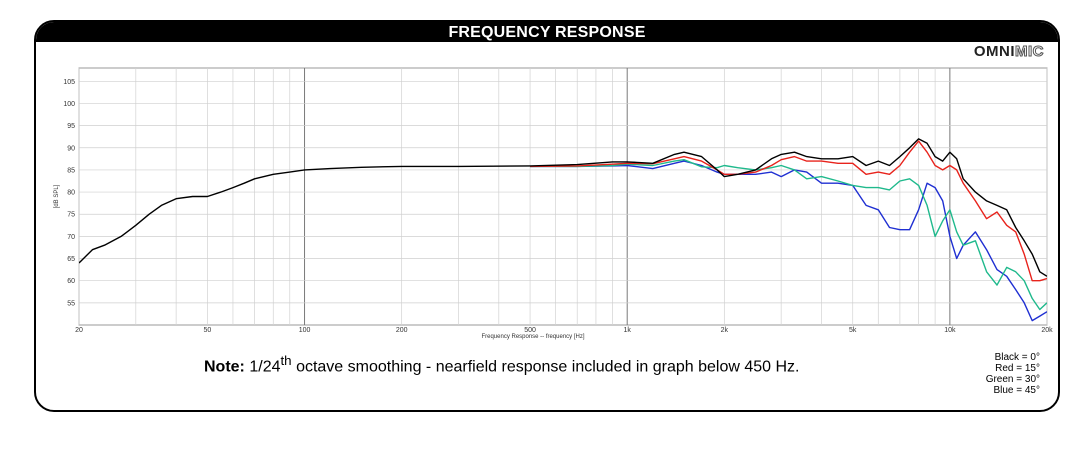  Describe the element at coordinates (532, 337) in the screenshot. I see `x-axis-label: Frequency Response -- frequency [Hz]` at that location.